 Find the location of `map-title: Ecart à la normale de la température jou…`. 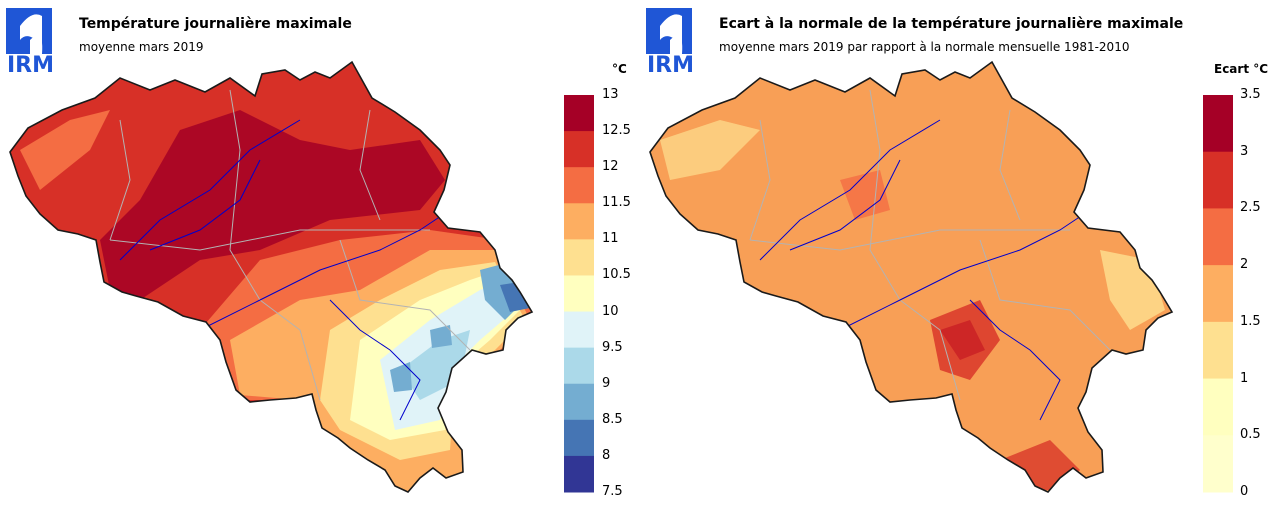

map-title: Ecart à la normale de la température jou… is located at coordinates (951, 24).